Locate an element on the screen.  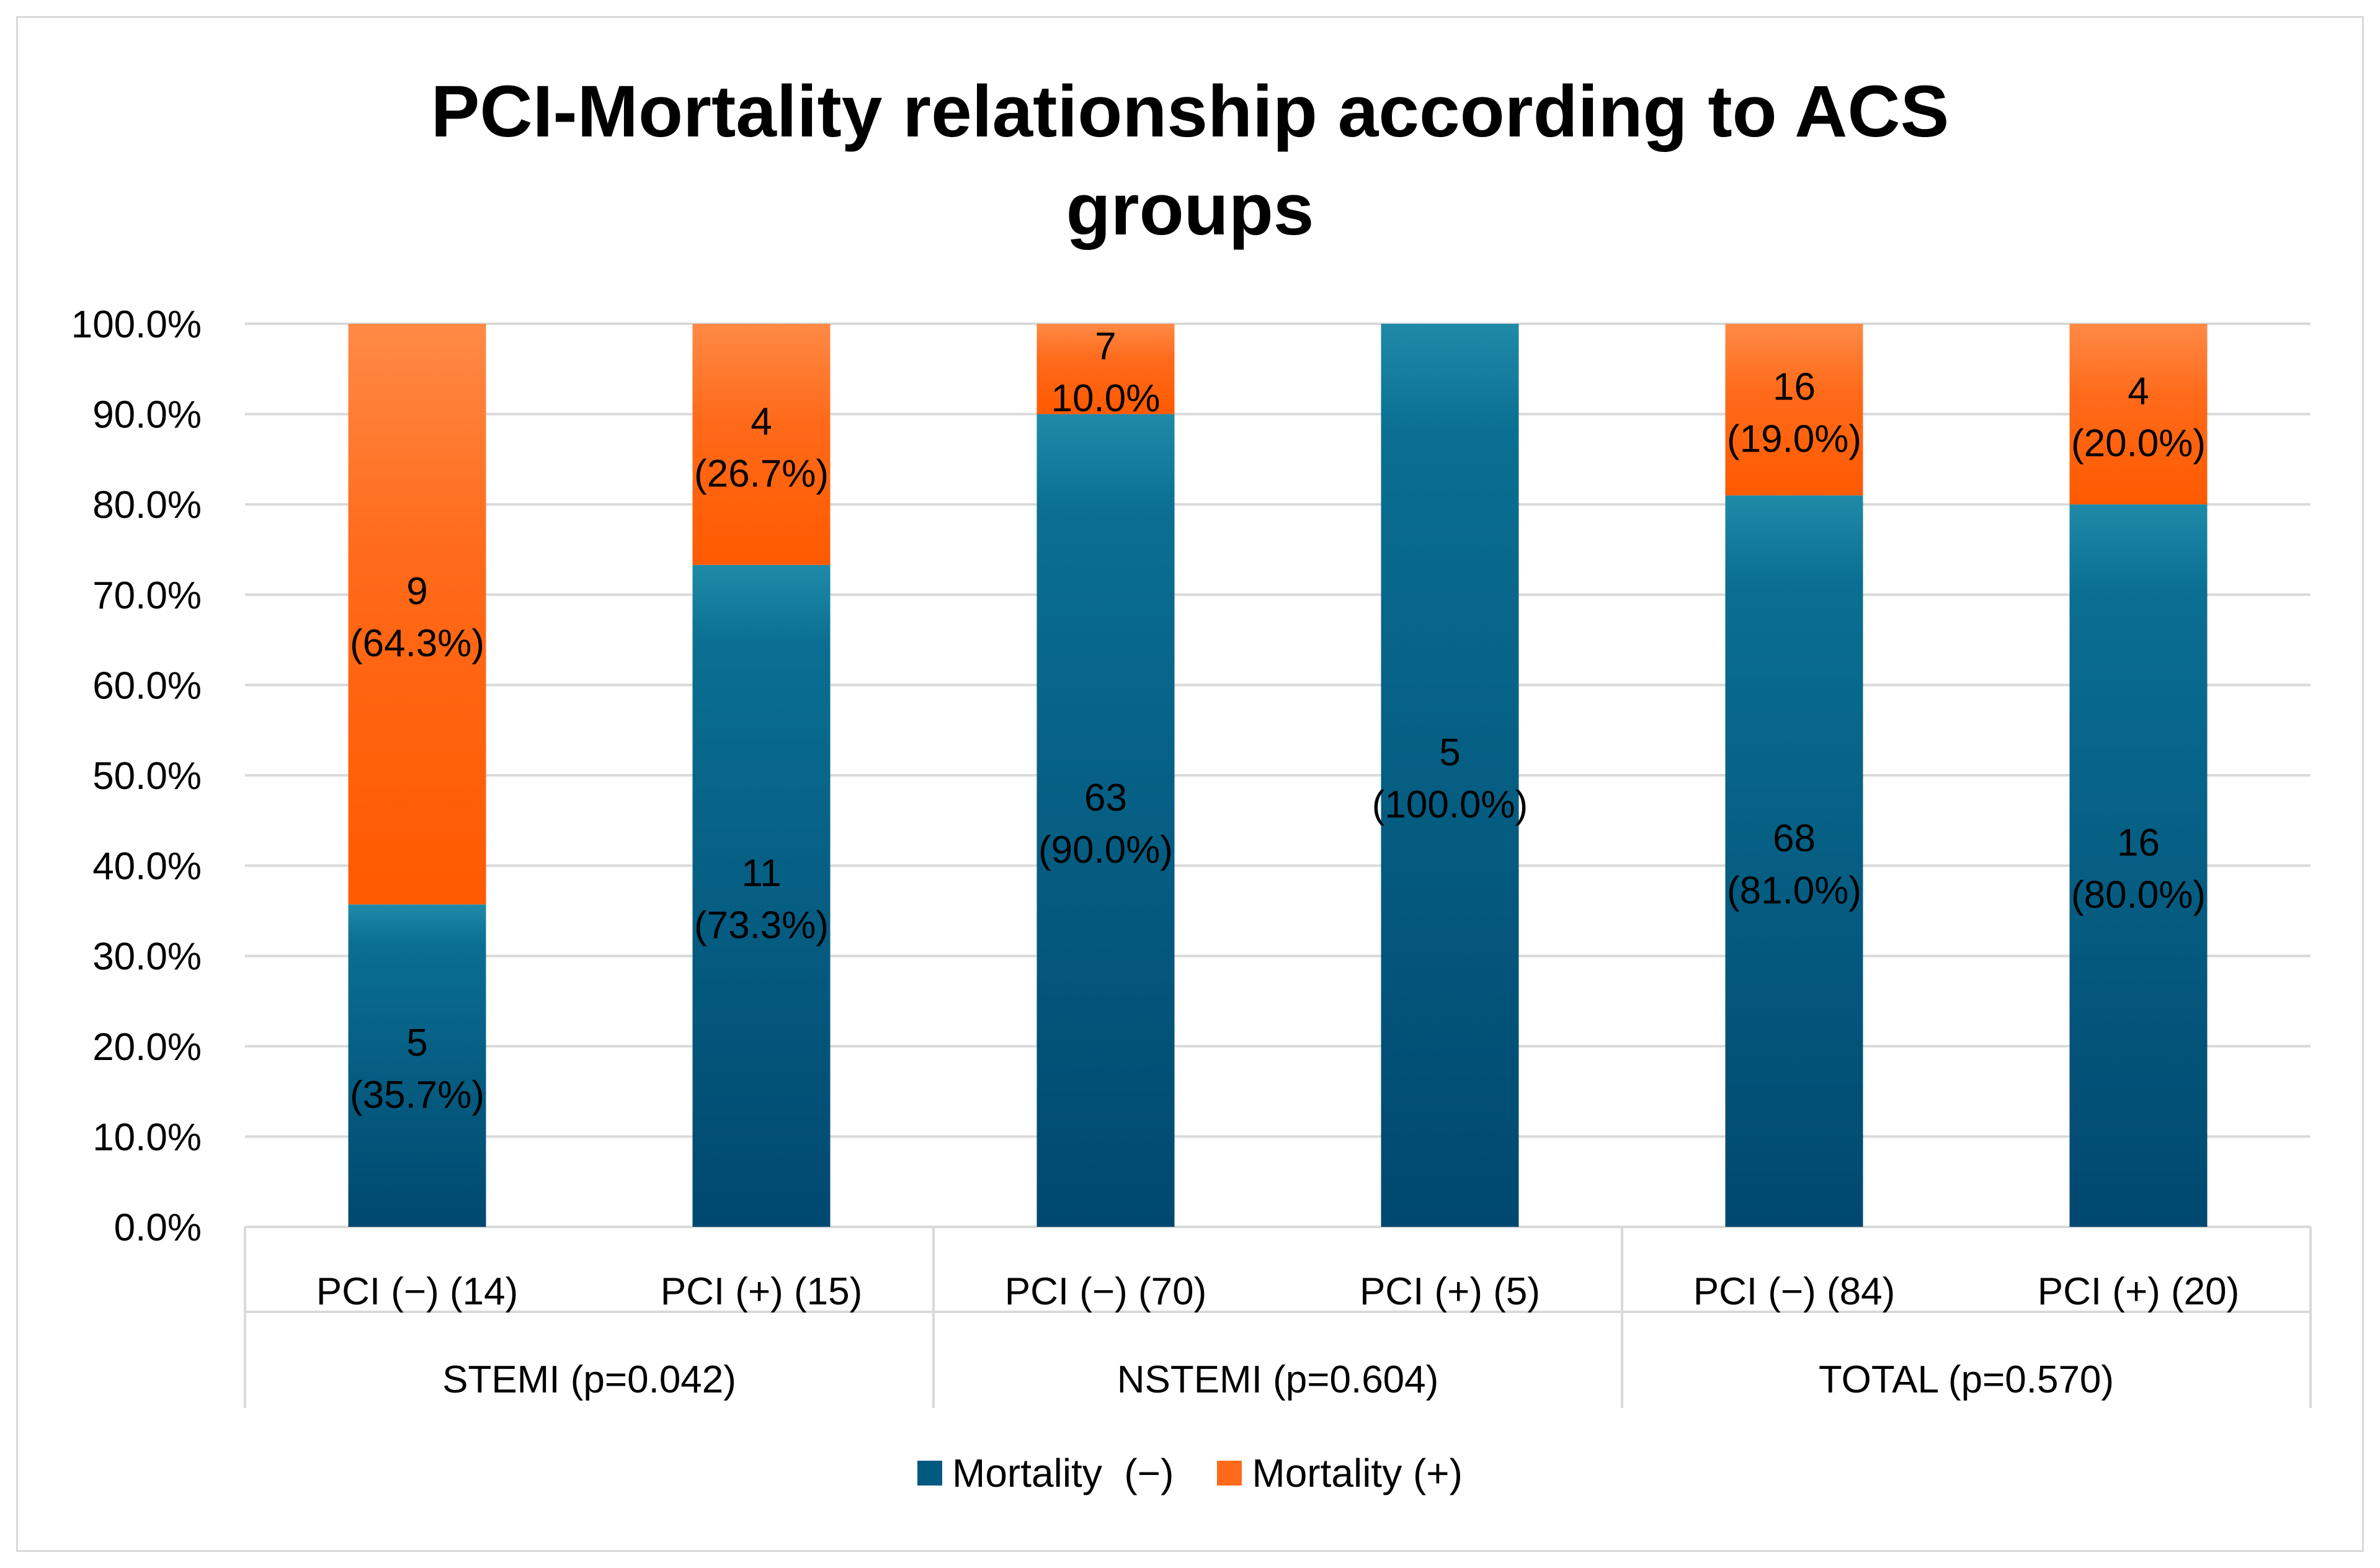
data-label-percent: (35.7%) is located at coordinates (417, 1095).